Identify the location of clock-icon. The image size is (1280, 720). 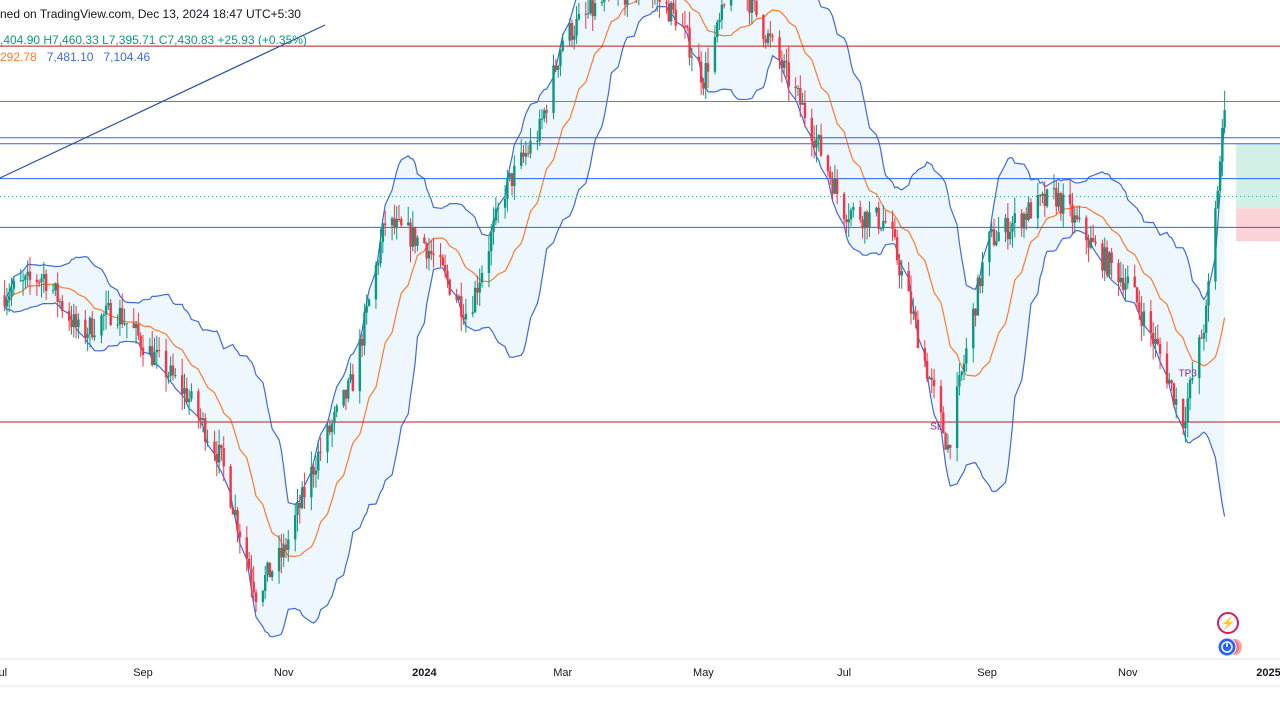
(1229, 647).